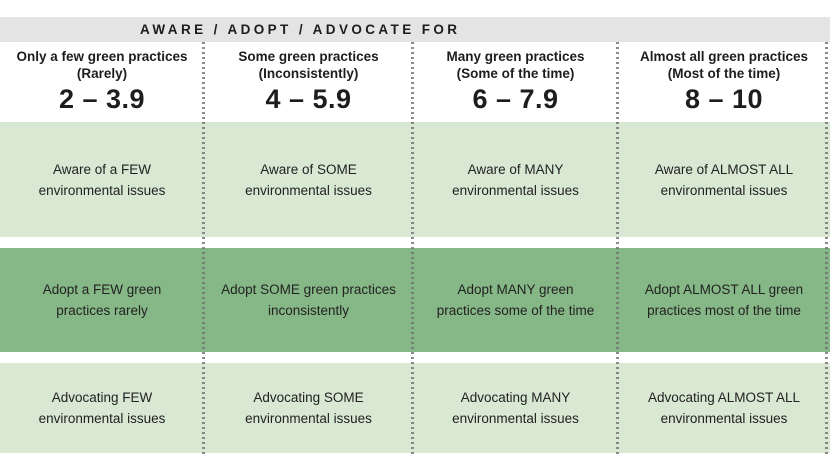  Describe the element at coordinates (515, 408) in the screenshot. I see `advocate-cell-3: Advocating MANY environmental issues` at that location.